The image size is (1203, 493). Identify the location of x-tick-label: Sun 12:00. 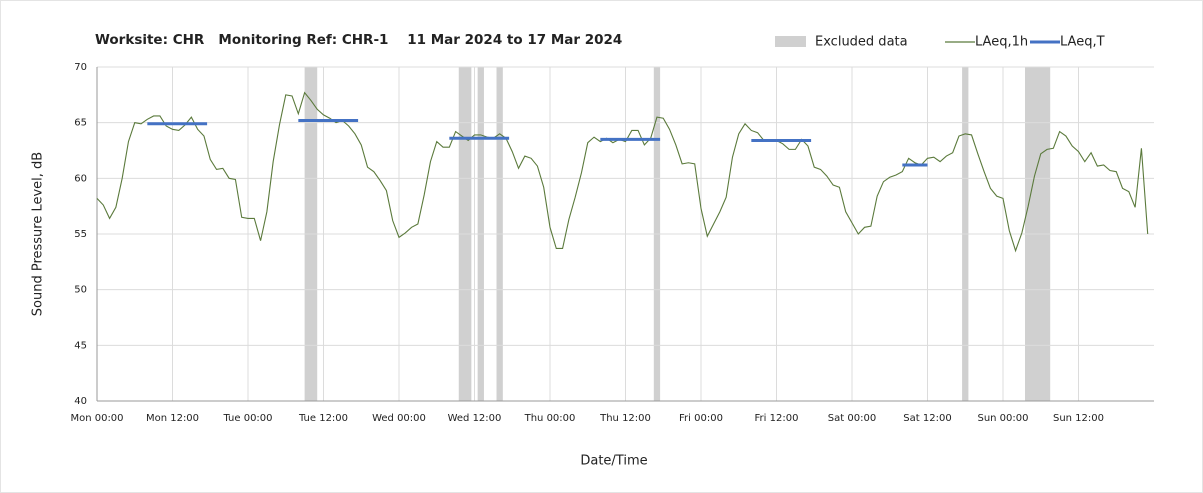
(1078, 418).